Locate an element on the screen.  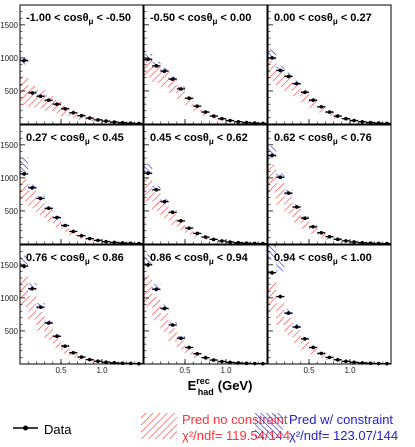
panel-title: 0.76 < cosθμ < 0.86 is located at coordinates (75, 259).